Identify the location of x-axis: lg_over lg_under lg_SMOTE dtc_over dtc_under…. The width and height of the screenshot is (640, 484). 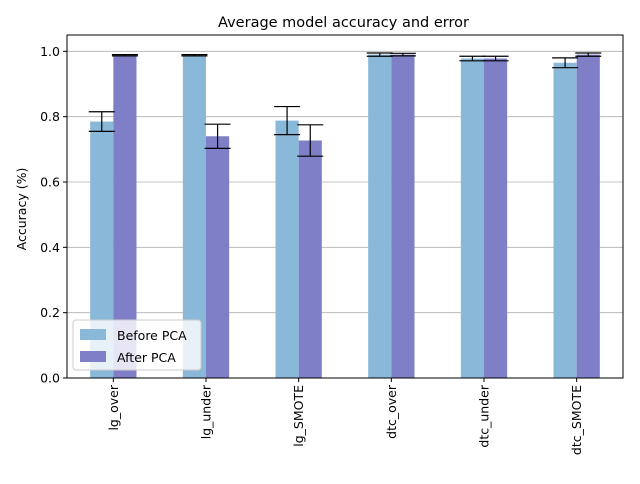
(345, 416).